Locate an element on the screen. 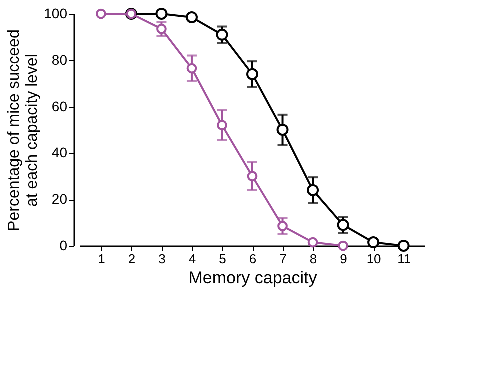  x-tick-label: 3 is located at coordinates (162, 259).